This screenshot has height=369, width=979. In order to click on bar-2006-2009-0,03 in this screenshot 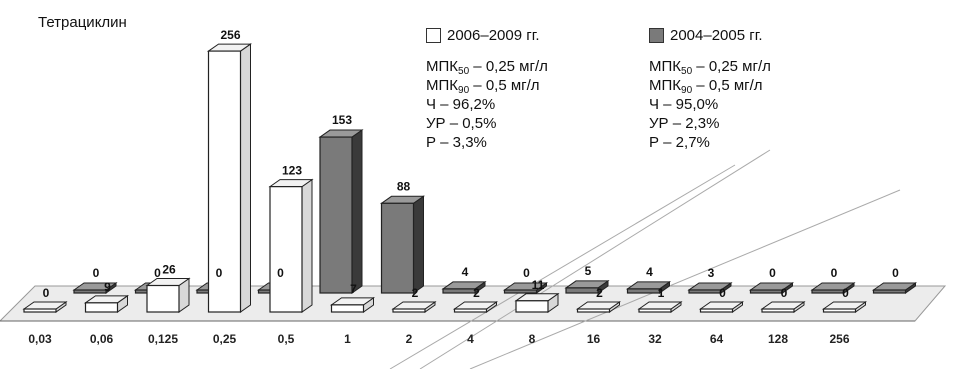, I will do `click(45, 307)`.